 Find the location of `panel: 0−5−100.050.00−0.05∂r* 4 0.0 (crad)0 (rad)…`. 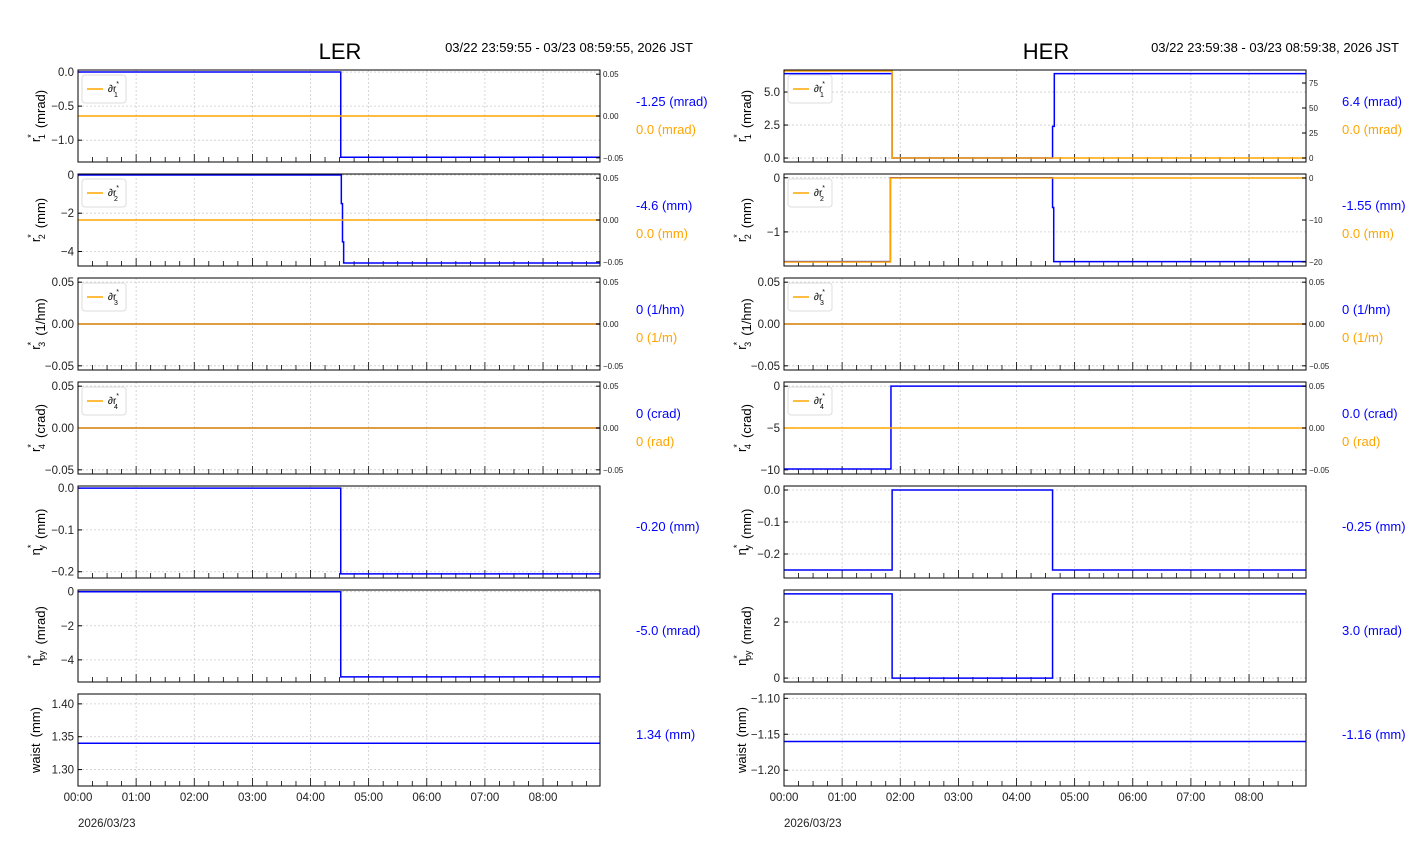

panel: 0−5−100.050.00−0.05∂r* 4 0.0 (crad)0 (rad)… is located at coordinates (1065, 429).